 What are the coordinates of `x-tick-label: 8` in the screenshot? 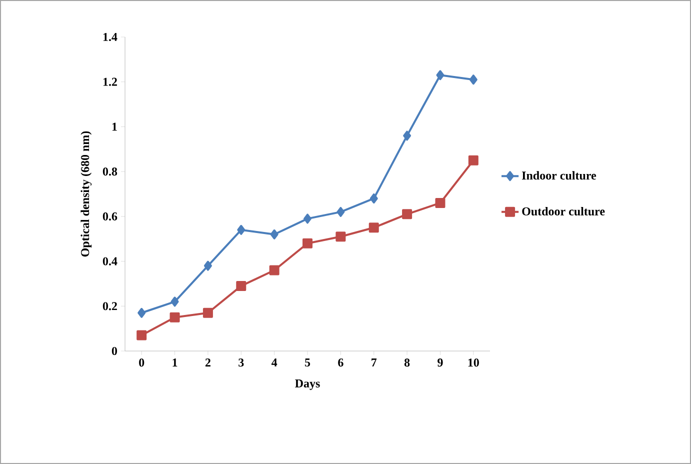 It's located at (407, 362).